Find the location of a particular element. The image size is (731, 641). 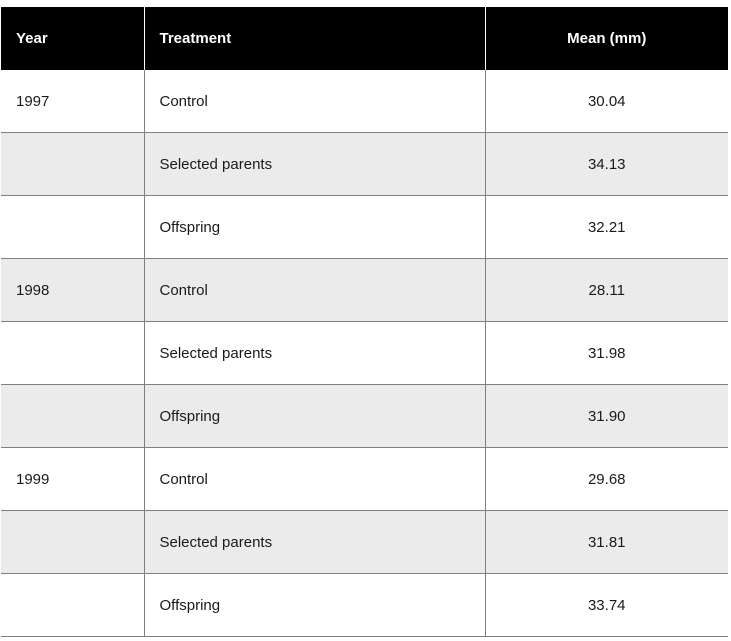

cell-year: 1997 is located at coordinates (73, 101).